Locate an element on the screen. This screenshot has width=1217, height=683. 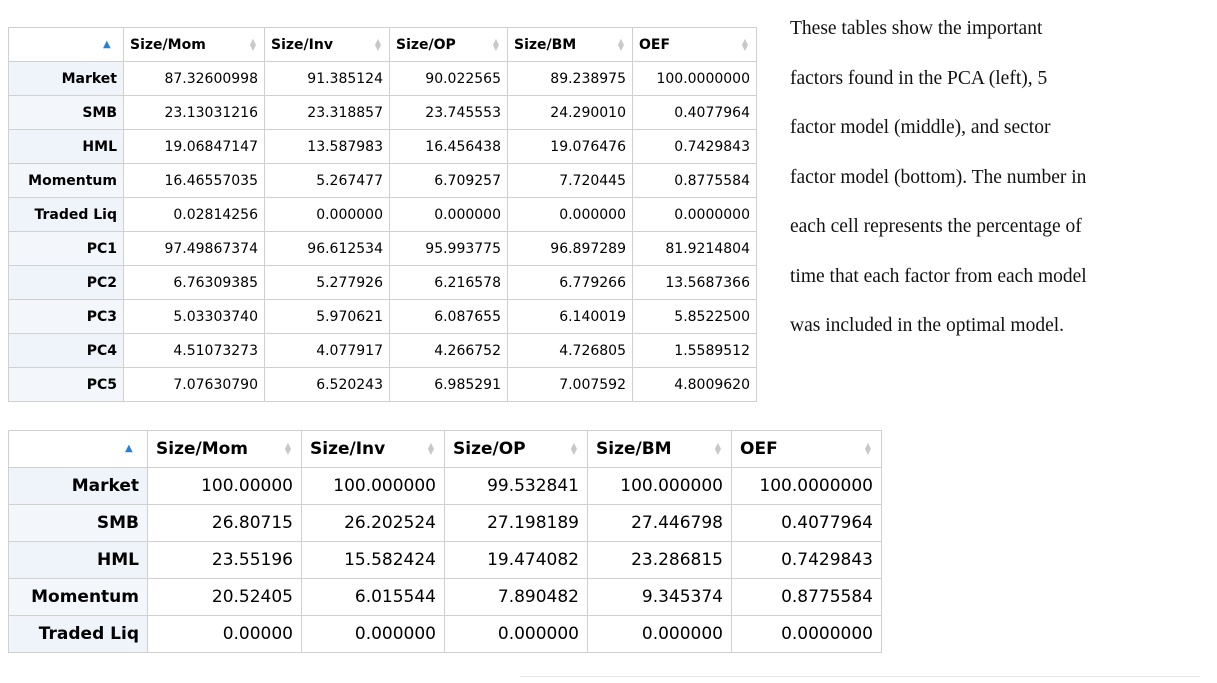
table-cell: 6.709257 is located at coordinates (448, 180).